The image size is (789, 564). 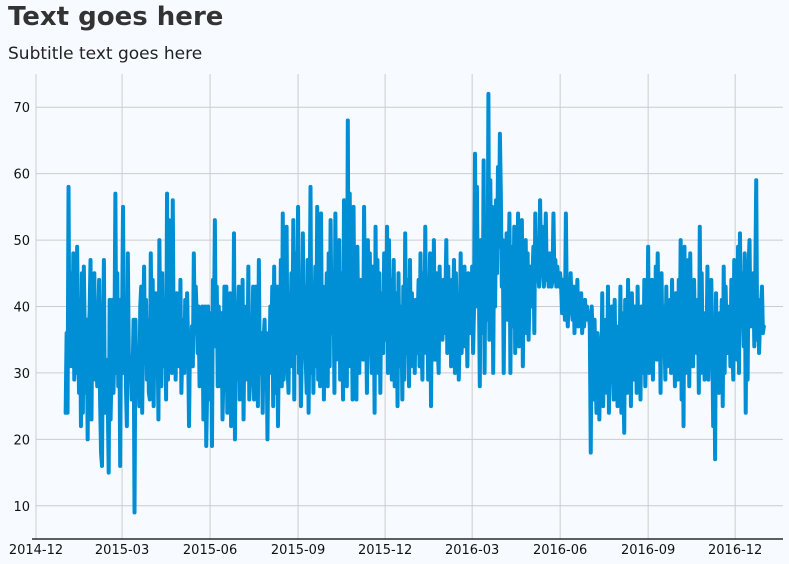 I want to click on y-tick-label: 10, so click(x=21, y=507).